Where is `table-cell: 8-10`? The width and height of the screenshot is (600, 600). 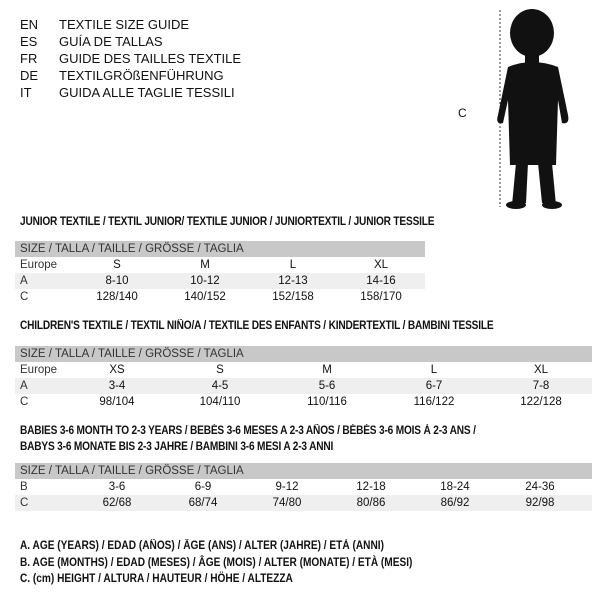 table-cell: 8-10 is located at coordinates (117, 281).